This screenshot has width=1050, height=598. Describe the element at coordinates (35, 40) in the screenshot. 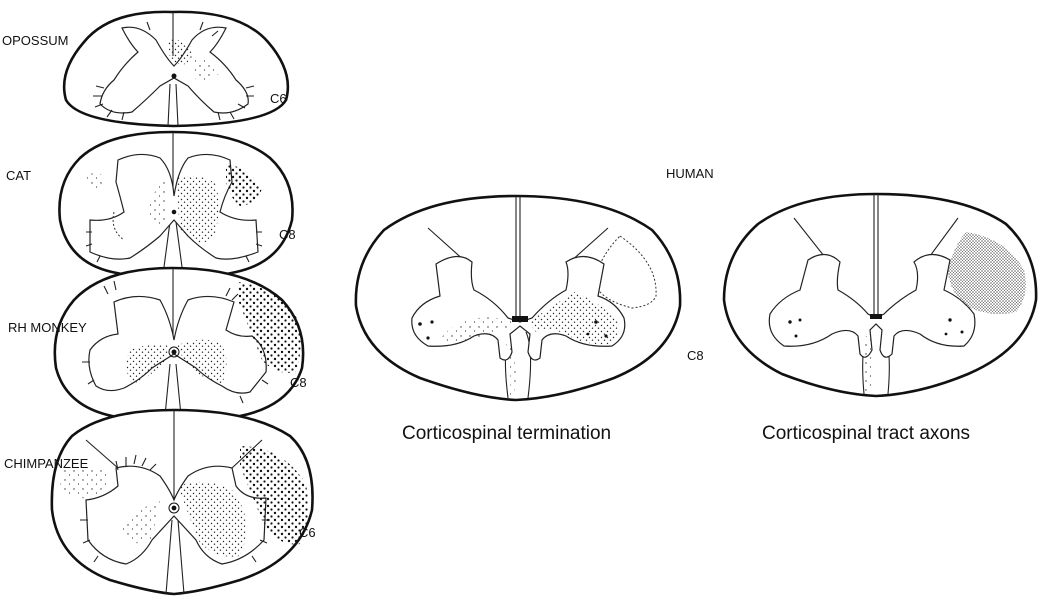

I see `species-label-opossum: OPOSSUM` at that location.